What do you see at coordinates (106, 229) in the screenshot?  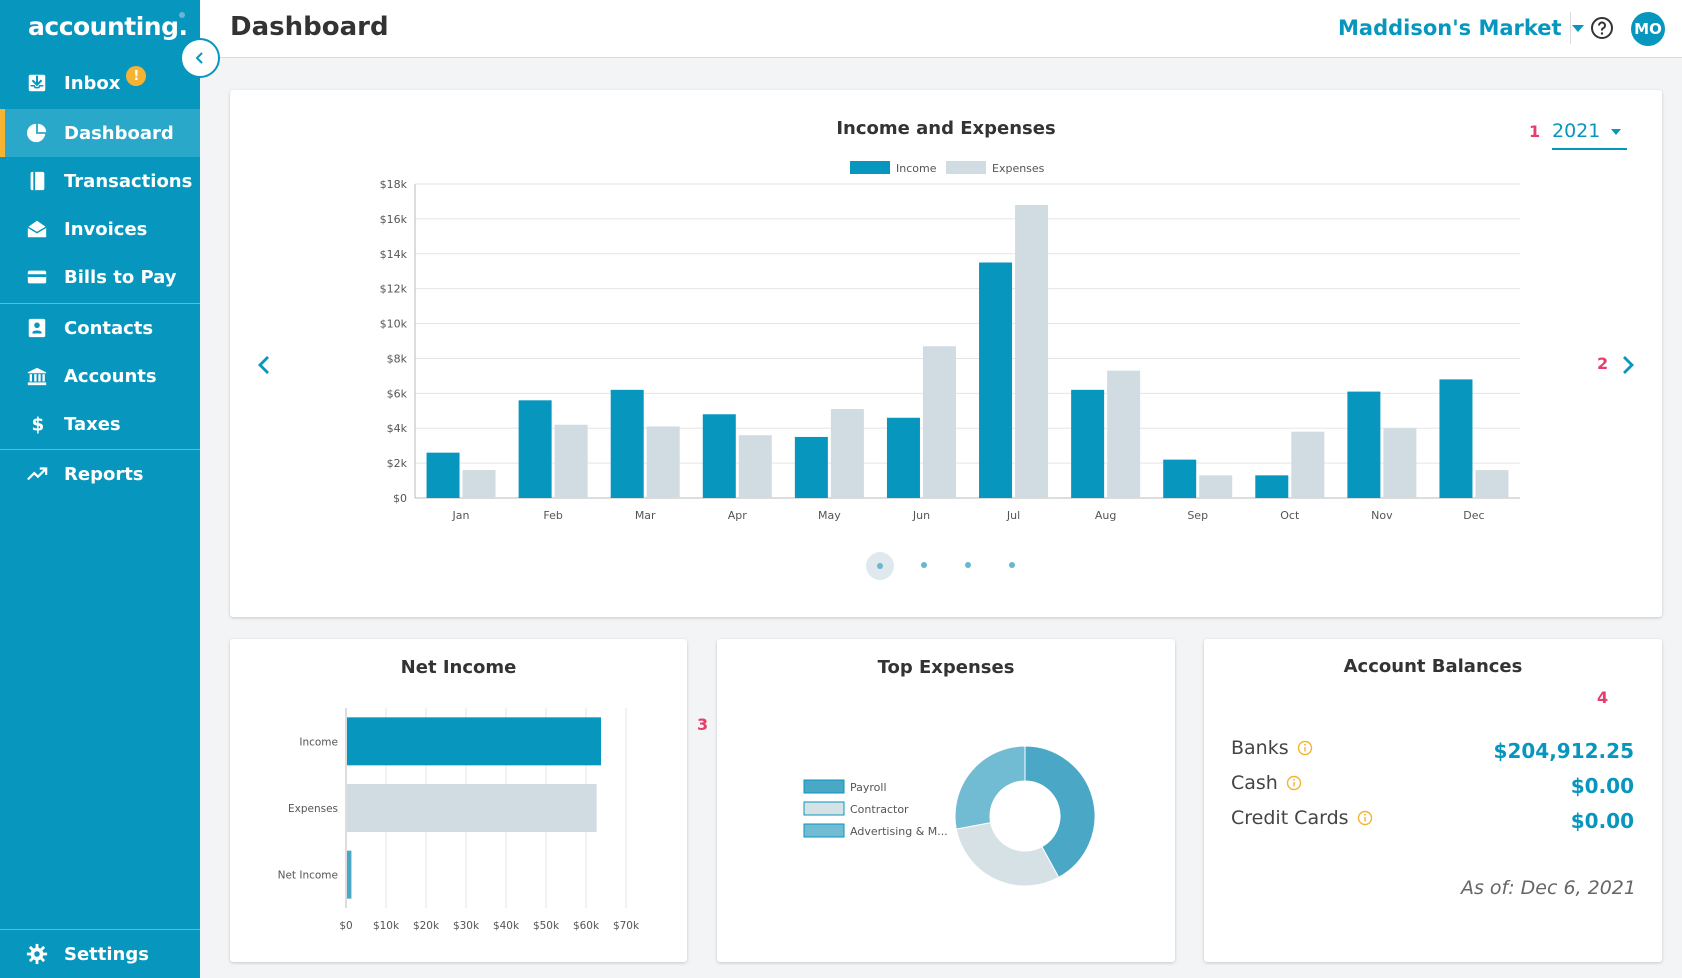 I see `sidebar-item-label: Invoices` at bounding box center [106, 229].